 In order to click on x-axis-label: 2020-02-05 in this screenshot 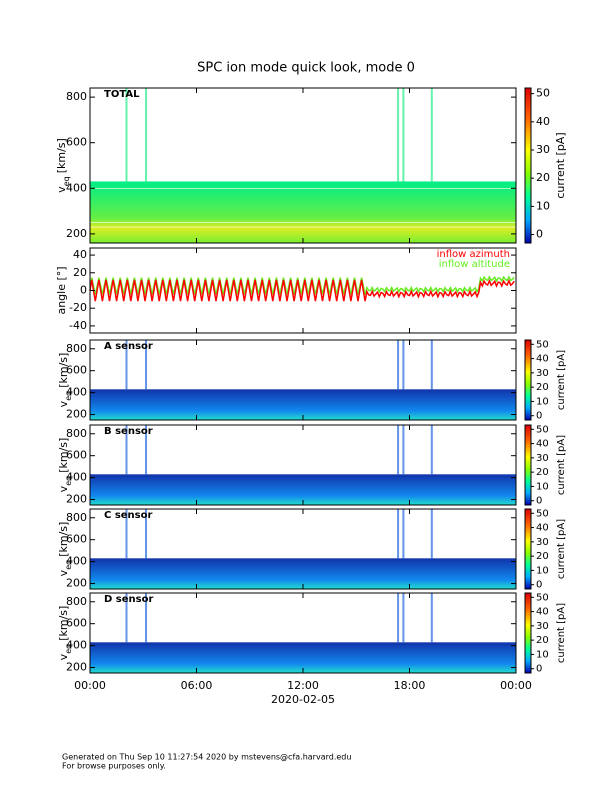, I will do `click(303, 699)`.